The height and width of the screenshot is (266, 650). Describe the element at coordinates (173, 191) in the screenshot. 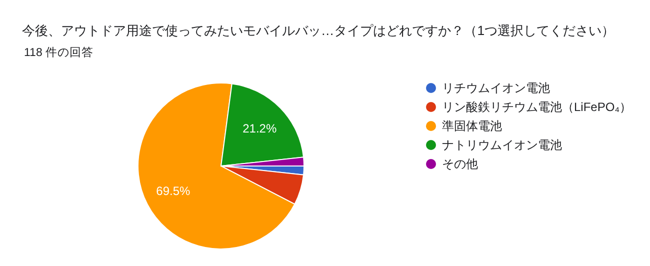

I see `data-label: 69.5%` at that location.